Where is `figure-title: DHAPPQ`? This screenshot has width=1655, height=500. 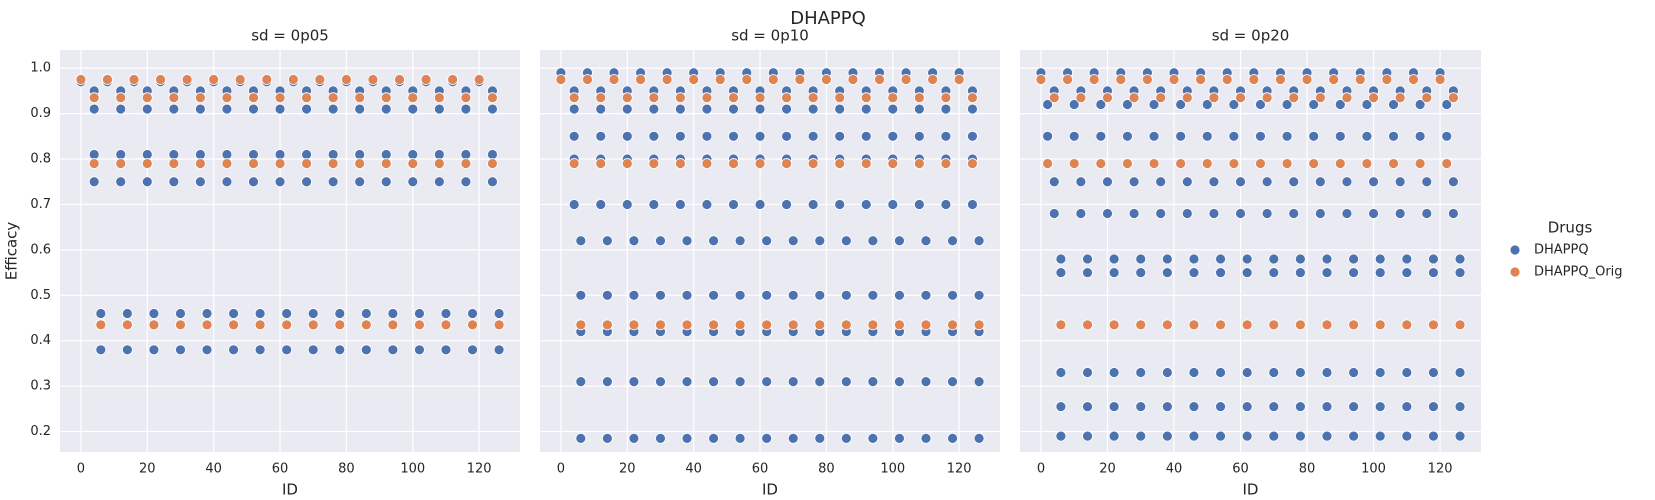
figure-title: DHAPPQ is located at coordinates (828, 18).